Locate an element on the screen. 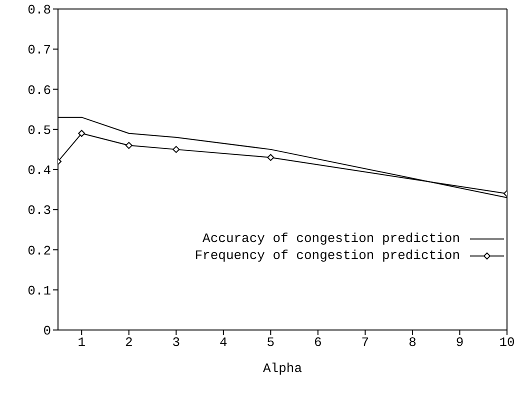 Image resolution: width=528 pixels, height=414 pixels. y-tick-label: 0.8 is located at coordinates (39, 10).